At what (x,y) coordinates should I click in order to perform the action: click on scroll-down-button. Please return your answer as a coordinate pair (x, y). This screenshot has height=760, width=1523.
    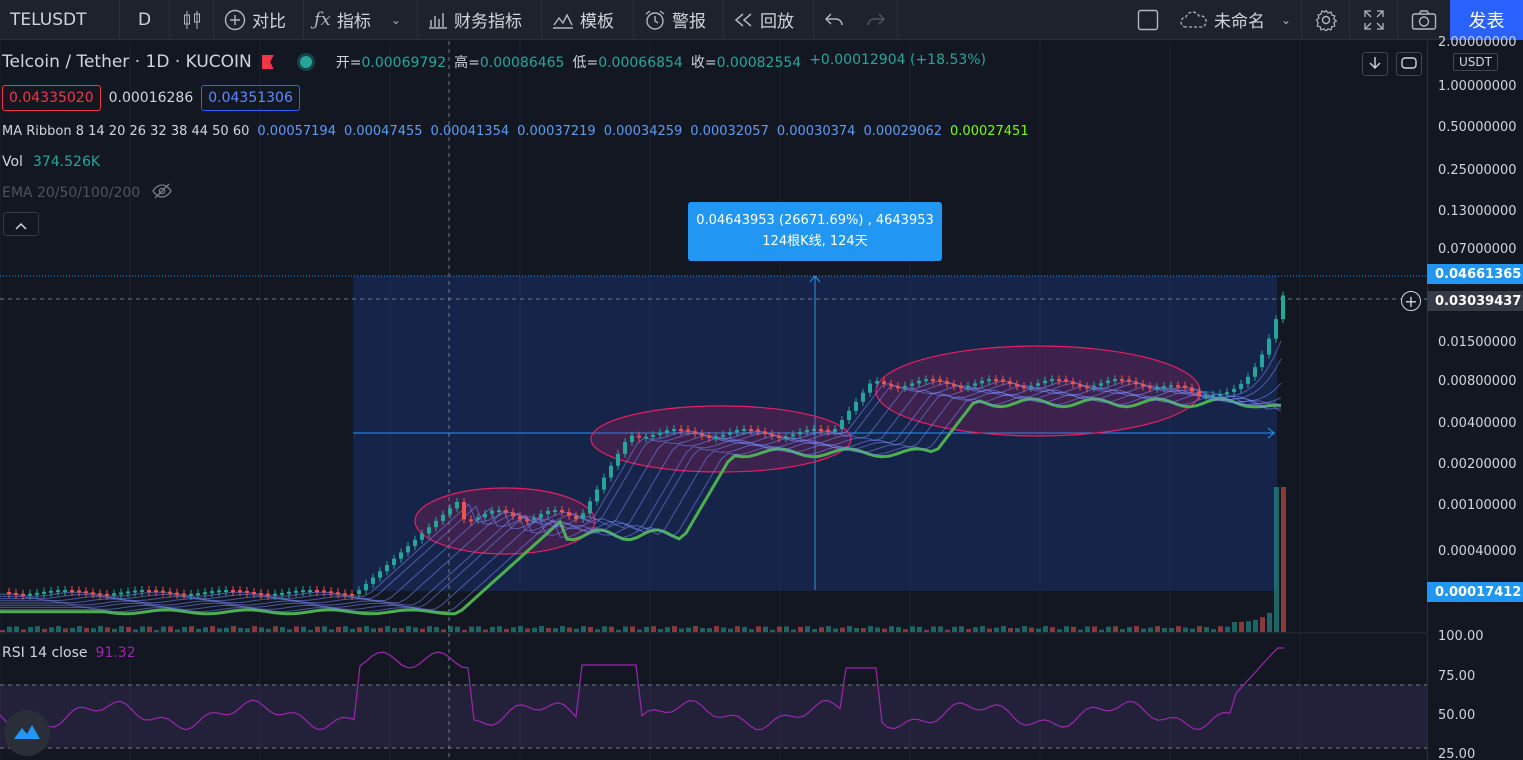
    Looking at the image, I should click on (1375, 64).